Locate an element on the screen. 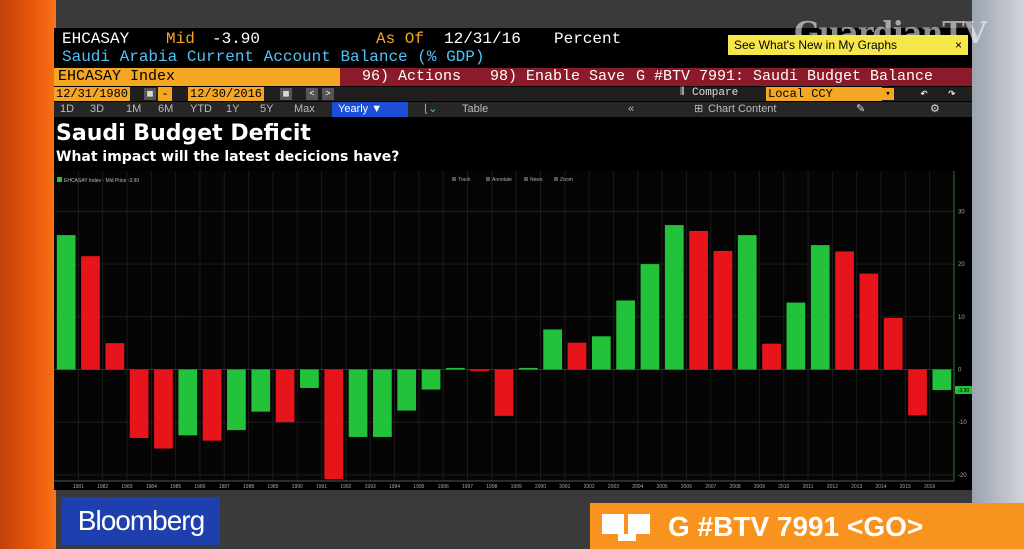 This screenshot has height=549, width=1024. x-tick-label: 1999 is located at coordinates (516, 487).